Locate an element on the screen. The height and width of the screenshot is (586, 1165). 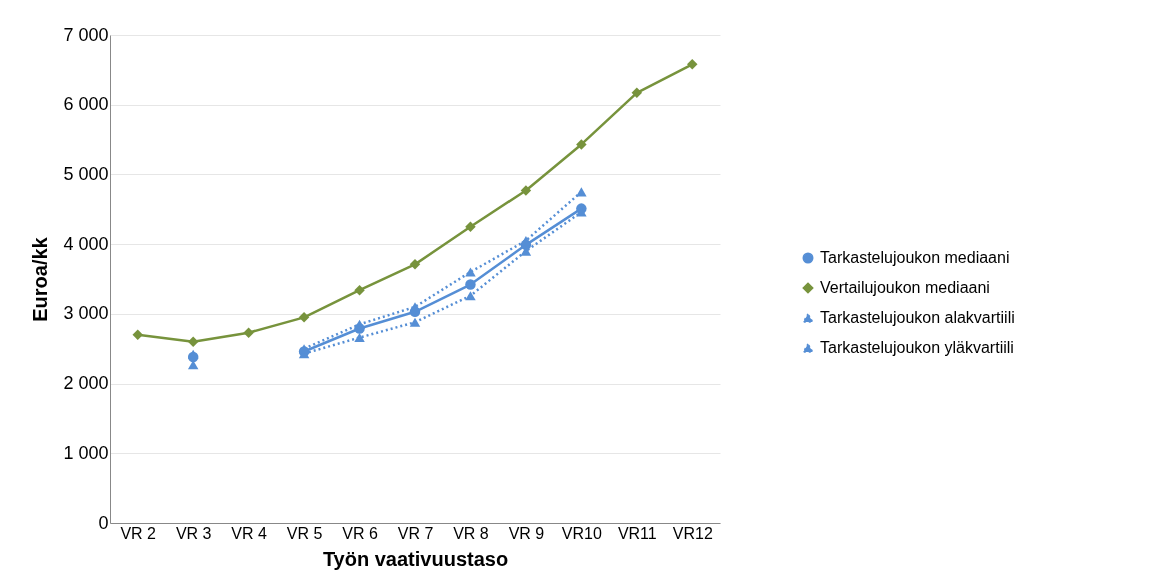
x-tick-label: VR 9 is located at coordinates (526, 533).